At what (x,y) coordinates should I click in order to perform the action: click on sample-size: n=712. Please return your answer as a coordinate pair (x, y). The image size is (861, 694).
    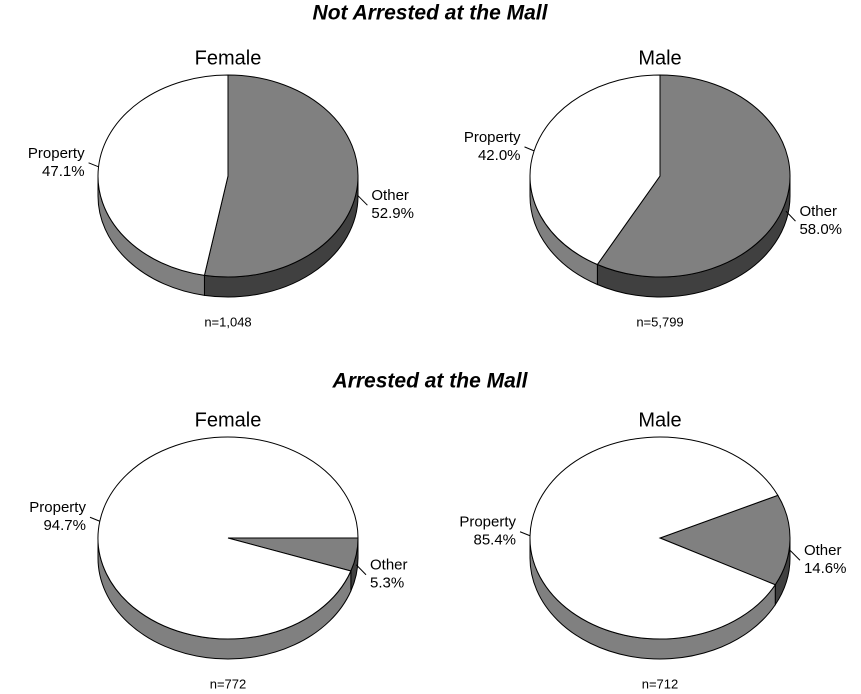
    Looking at the image, I should click on (660, 683).